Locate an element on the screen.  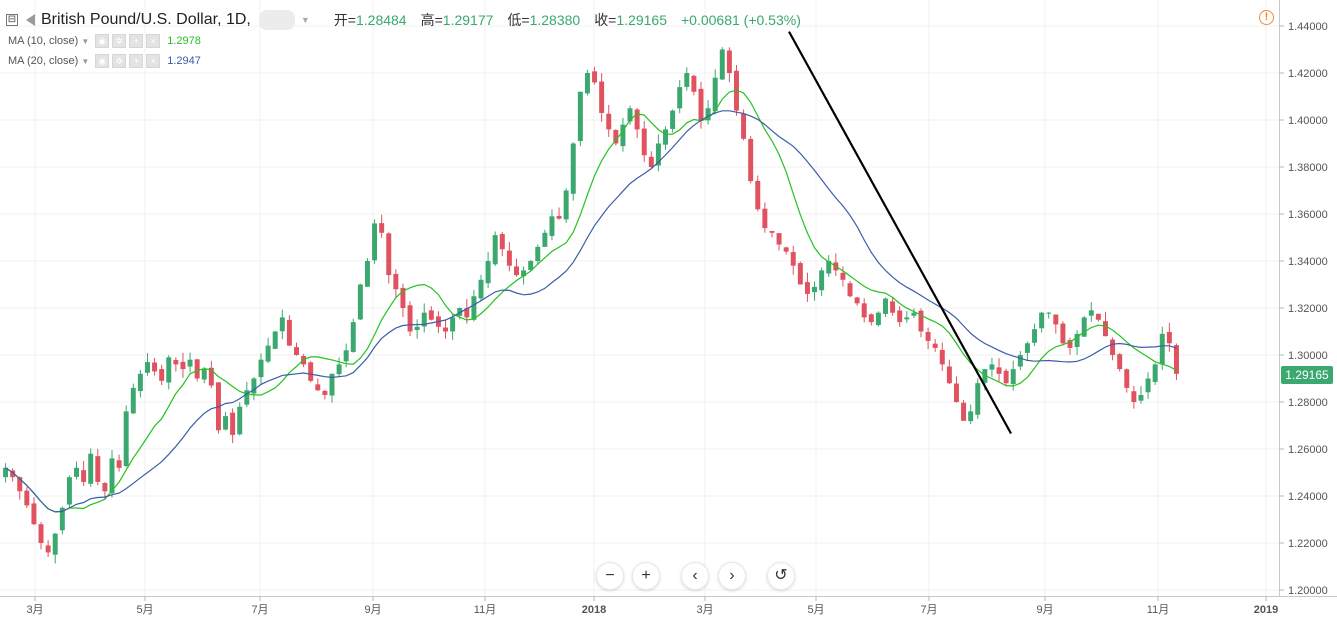
legend-ma10: MA (10, close) ▼ ◉ ✲ + × 1.2978 is located at coordinates (104, 41).